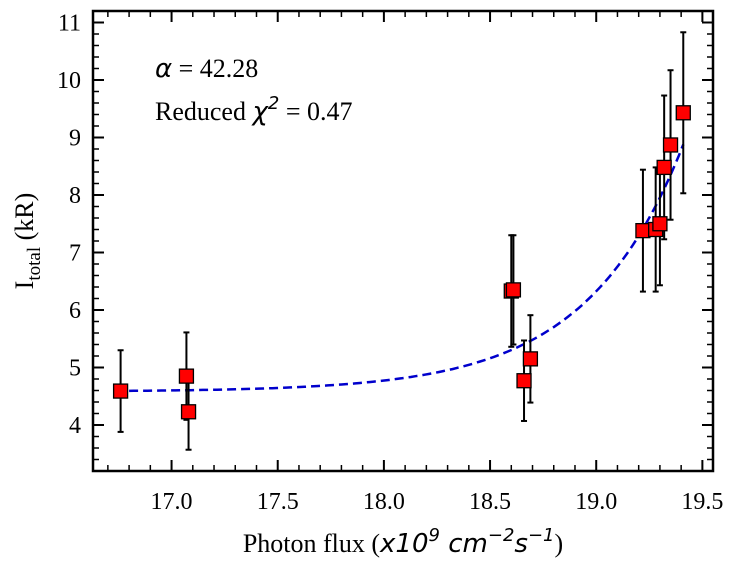 The width and height of the screenshot is (736, 568). What do you see at coordinates (702, 502) in the screenshot?
I see `x-tick-label: 19.5` at bounding box center [702, 502].